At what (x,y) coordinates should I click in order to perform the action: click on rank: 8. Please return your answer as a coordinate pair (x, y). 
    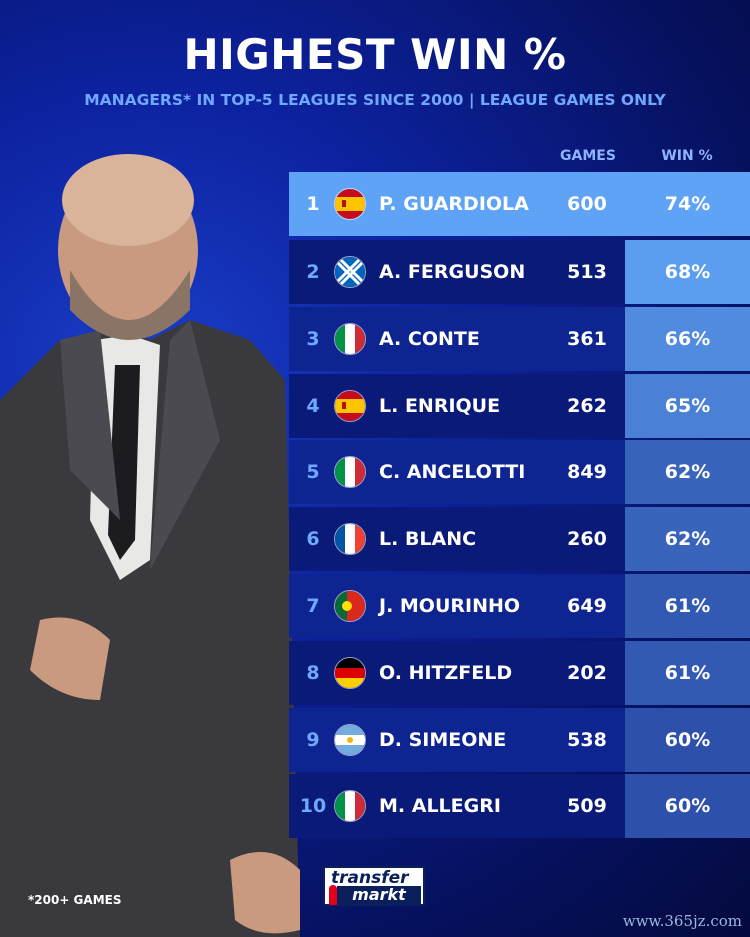
    Looking at the image, I should click on (313, 672).